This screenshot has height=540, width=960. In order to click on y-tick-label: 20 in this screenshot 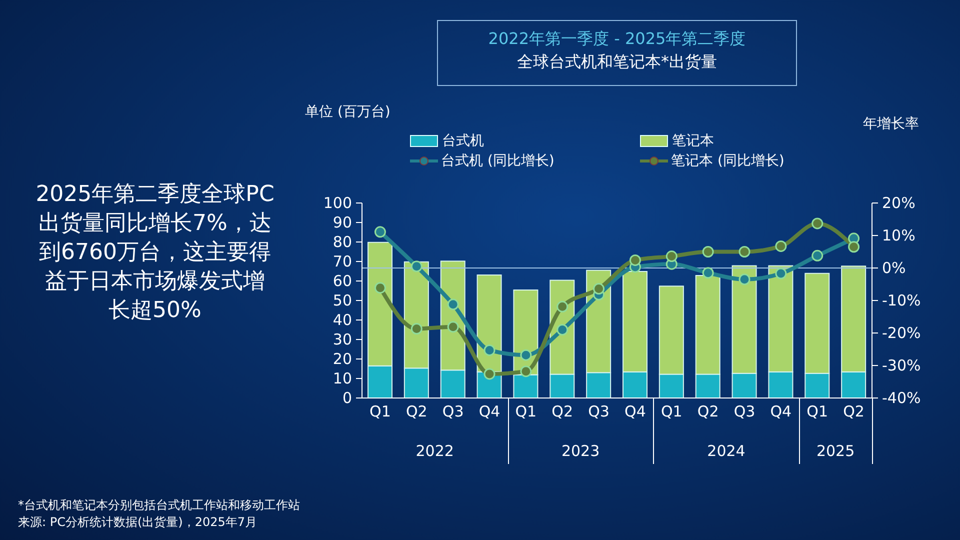, I will do `click(342, 359)`.